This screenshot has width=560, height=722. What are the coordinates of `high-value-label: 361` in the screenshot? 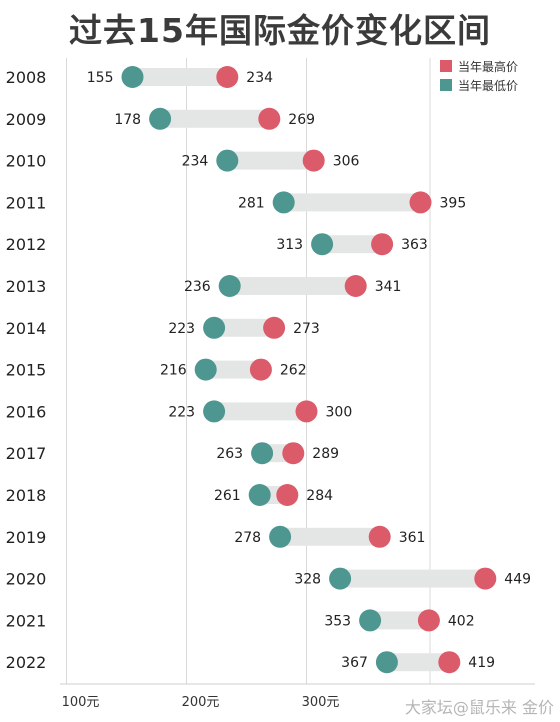 It's located at (412, 538).